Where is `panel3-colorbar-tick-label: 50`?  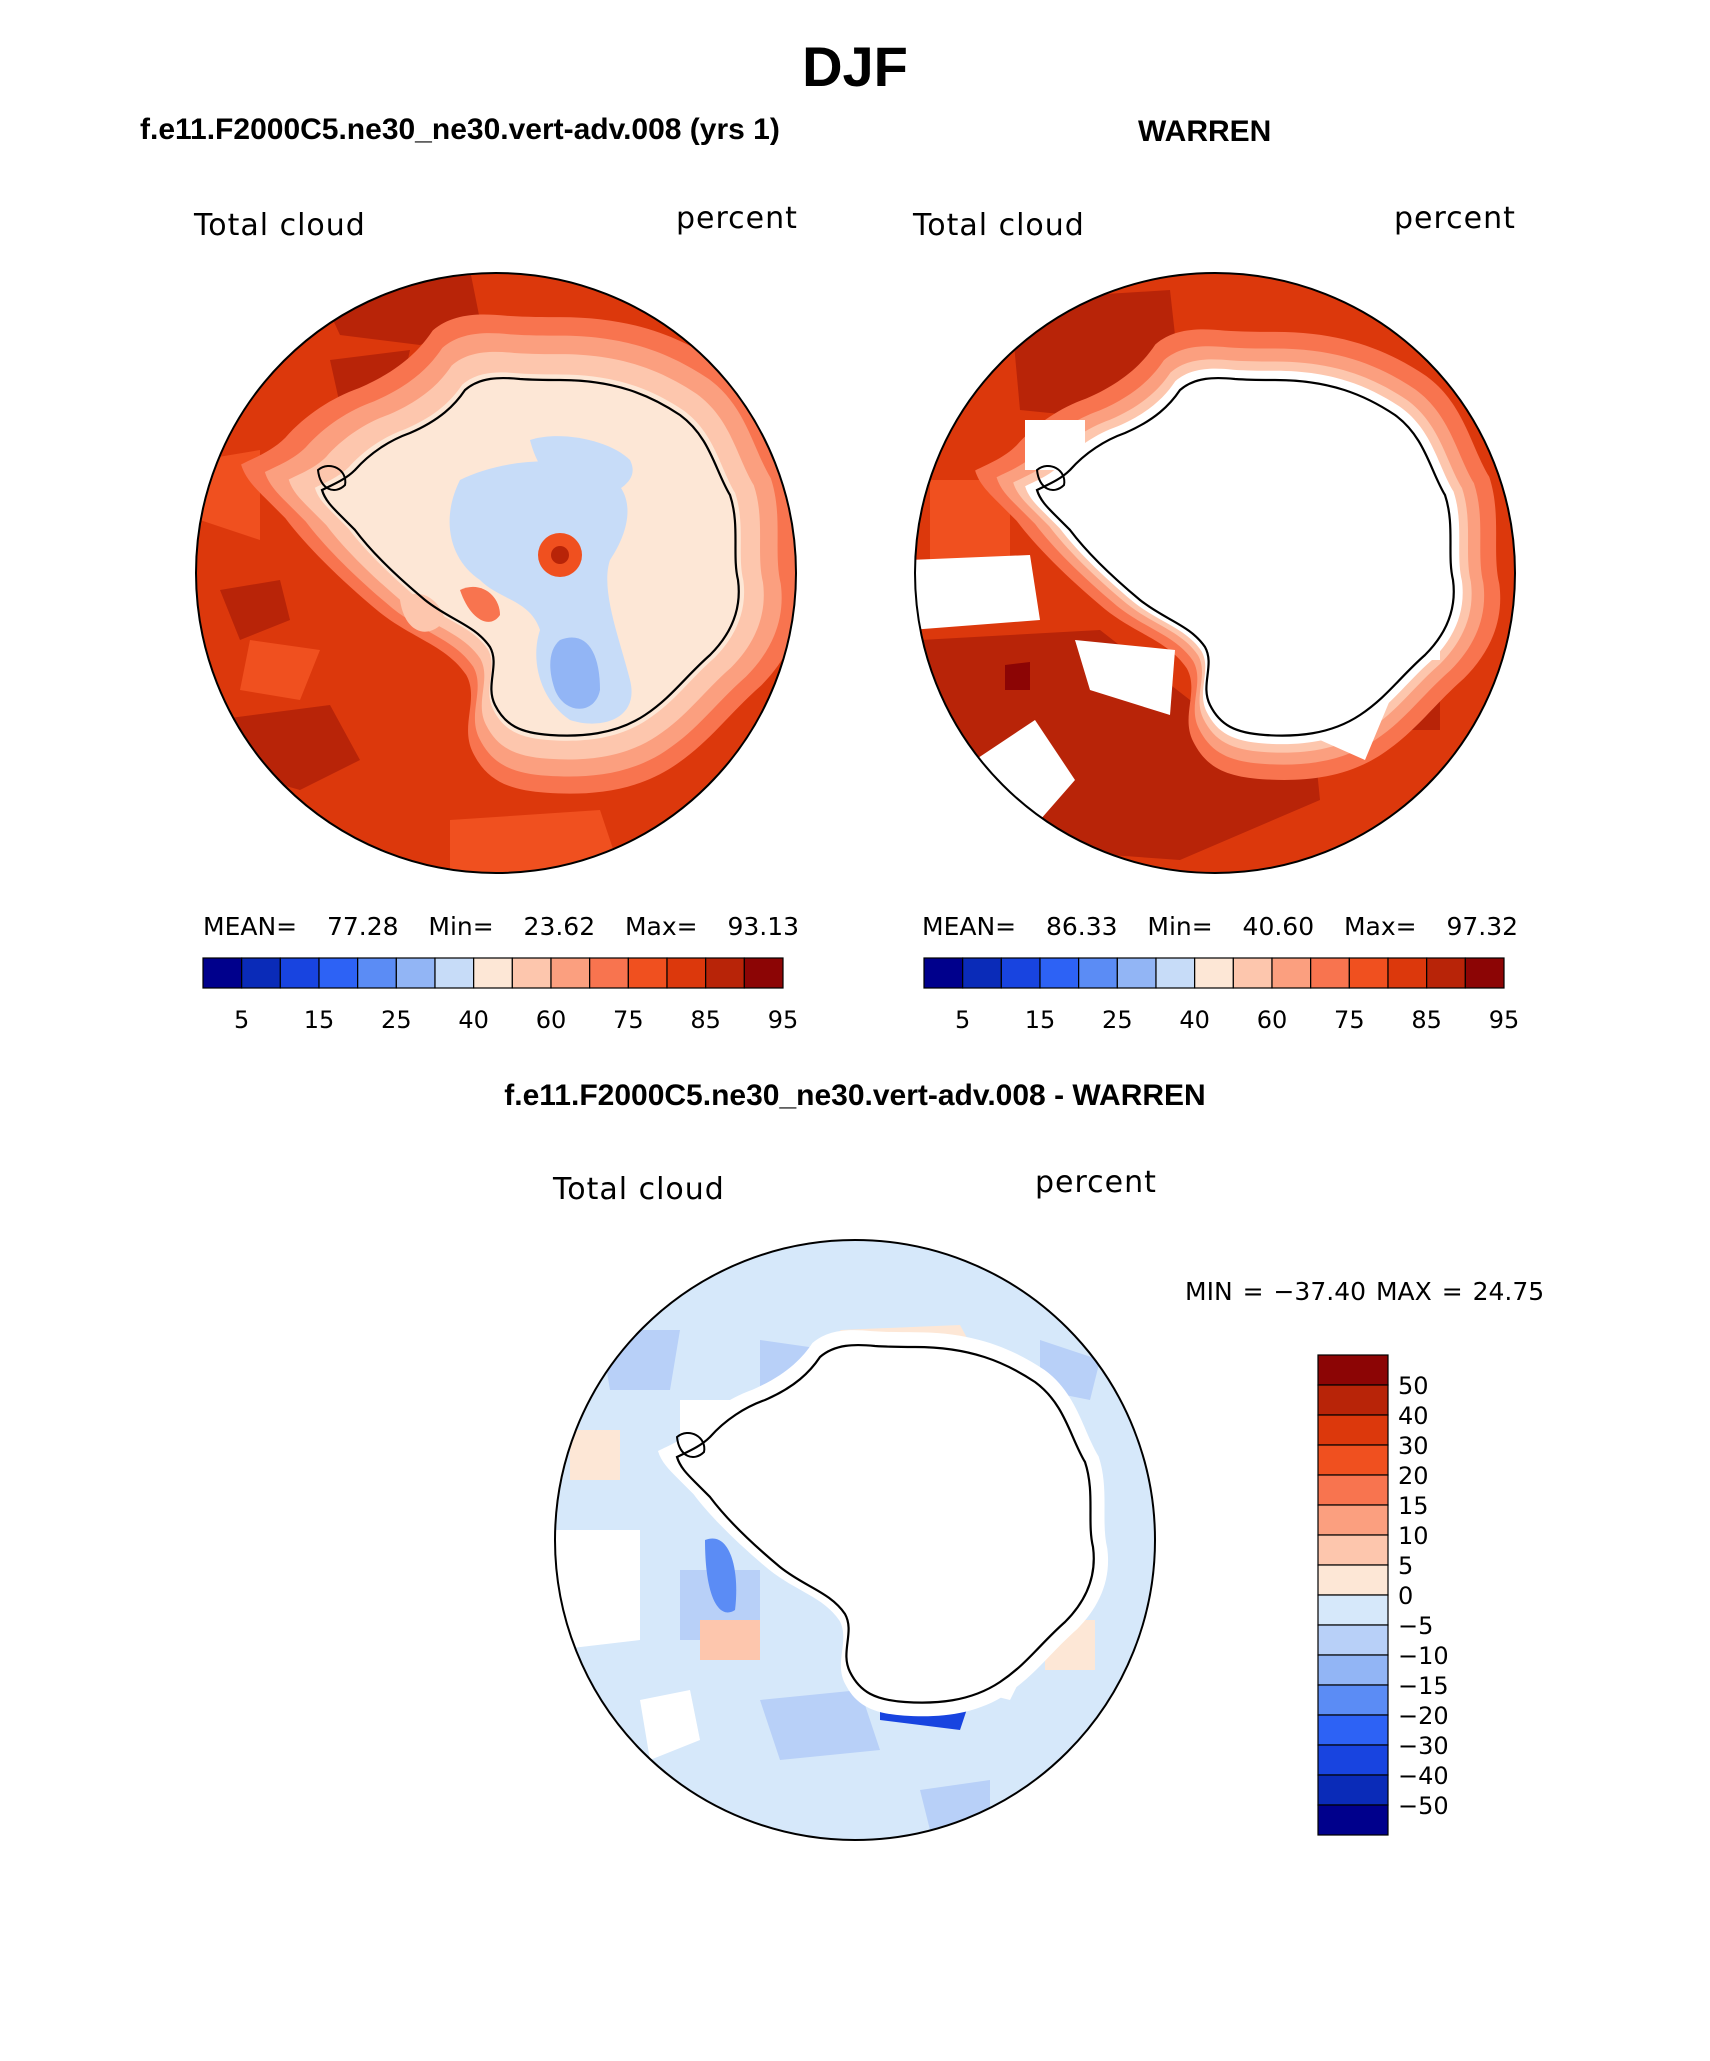
panel3-colorbar-tick-label: 50 is located at coordinates (1413, 1386).